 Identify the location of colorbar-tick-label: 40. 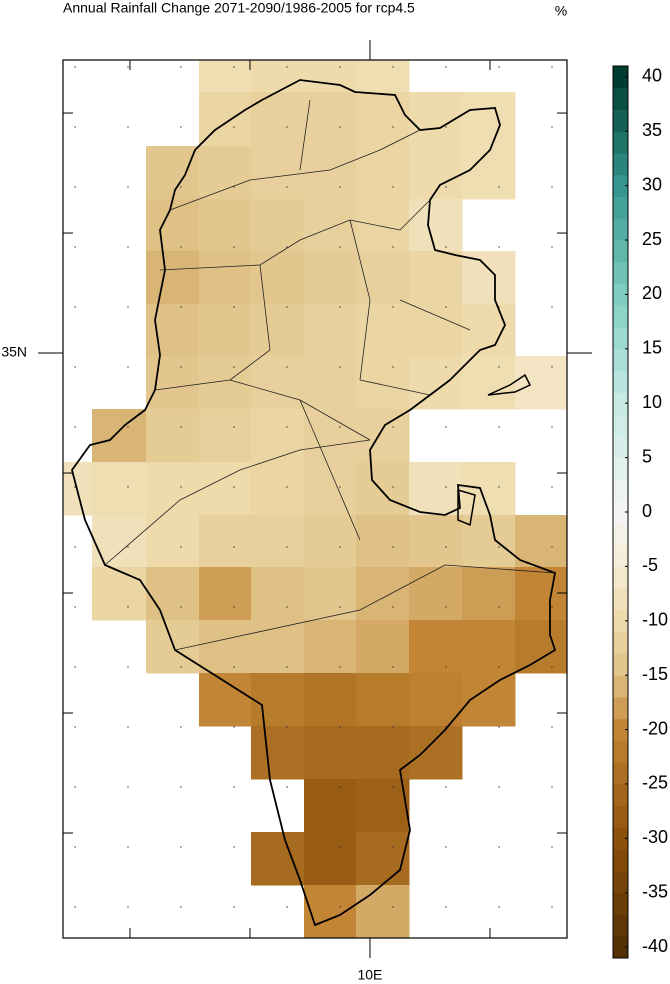
(652, 76).